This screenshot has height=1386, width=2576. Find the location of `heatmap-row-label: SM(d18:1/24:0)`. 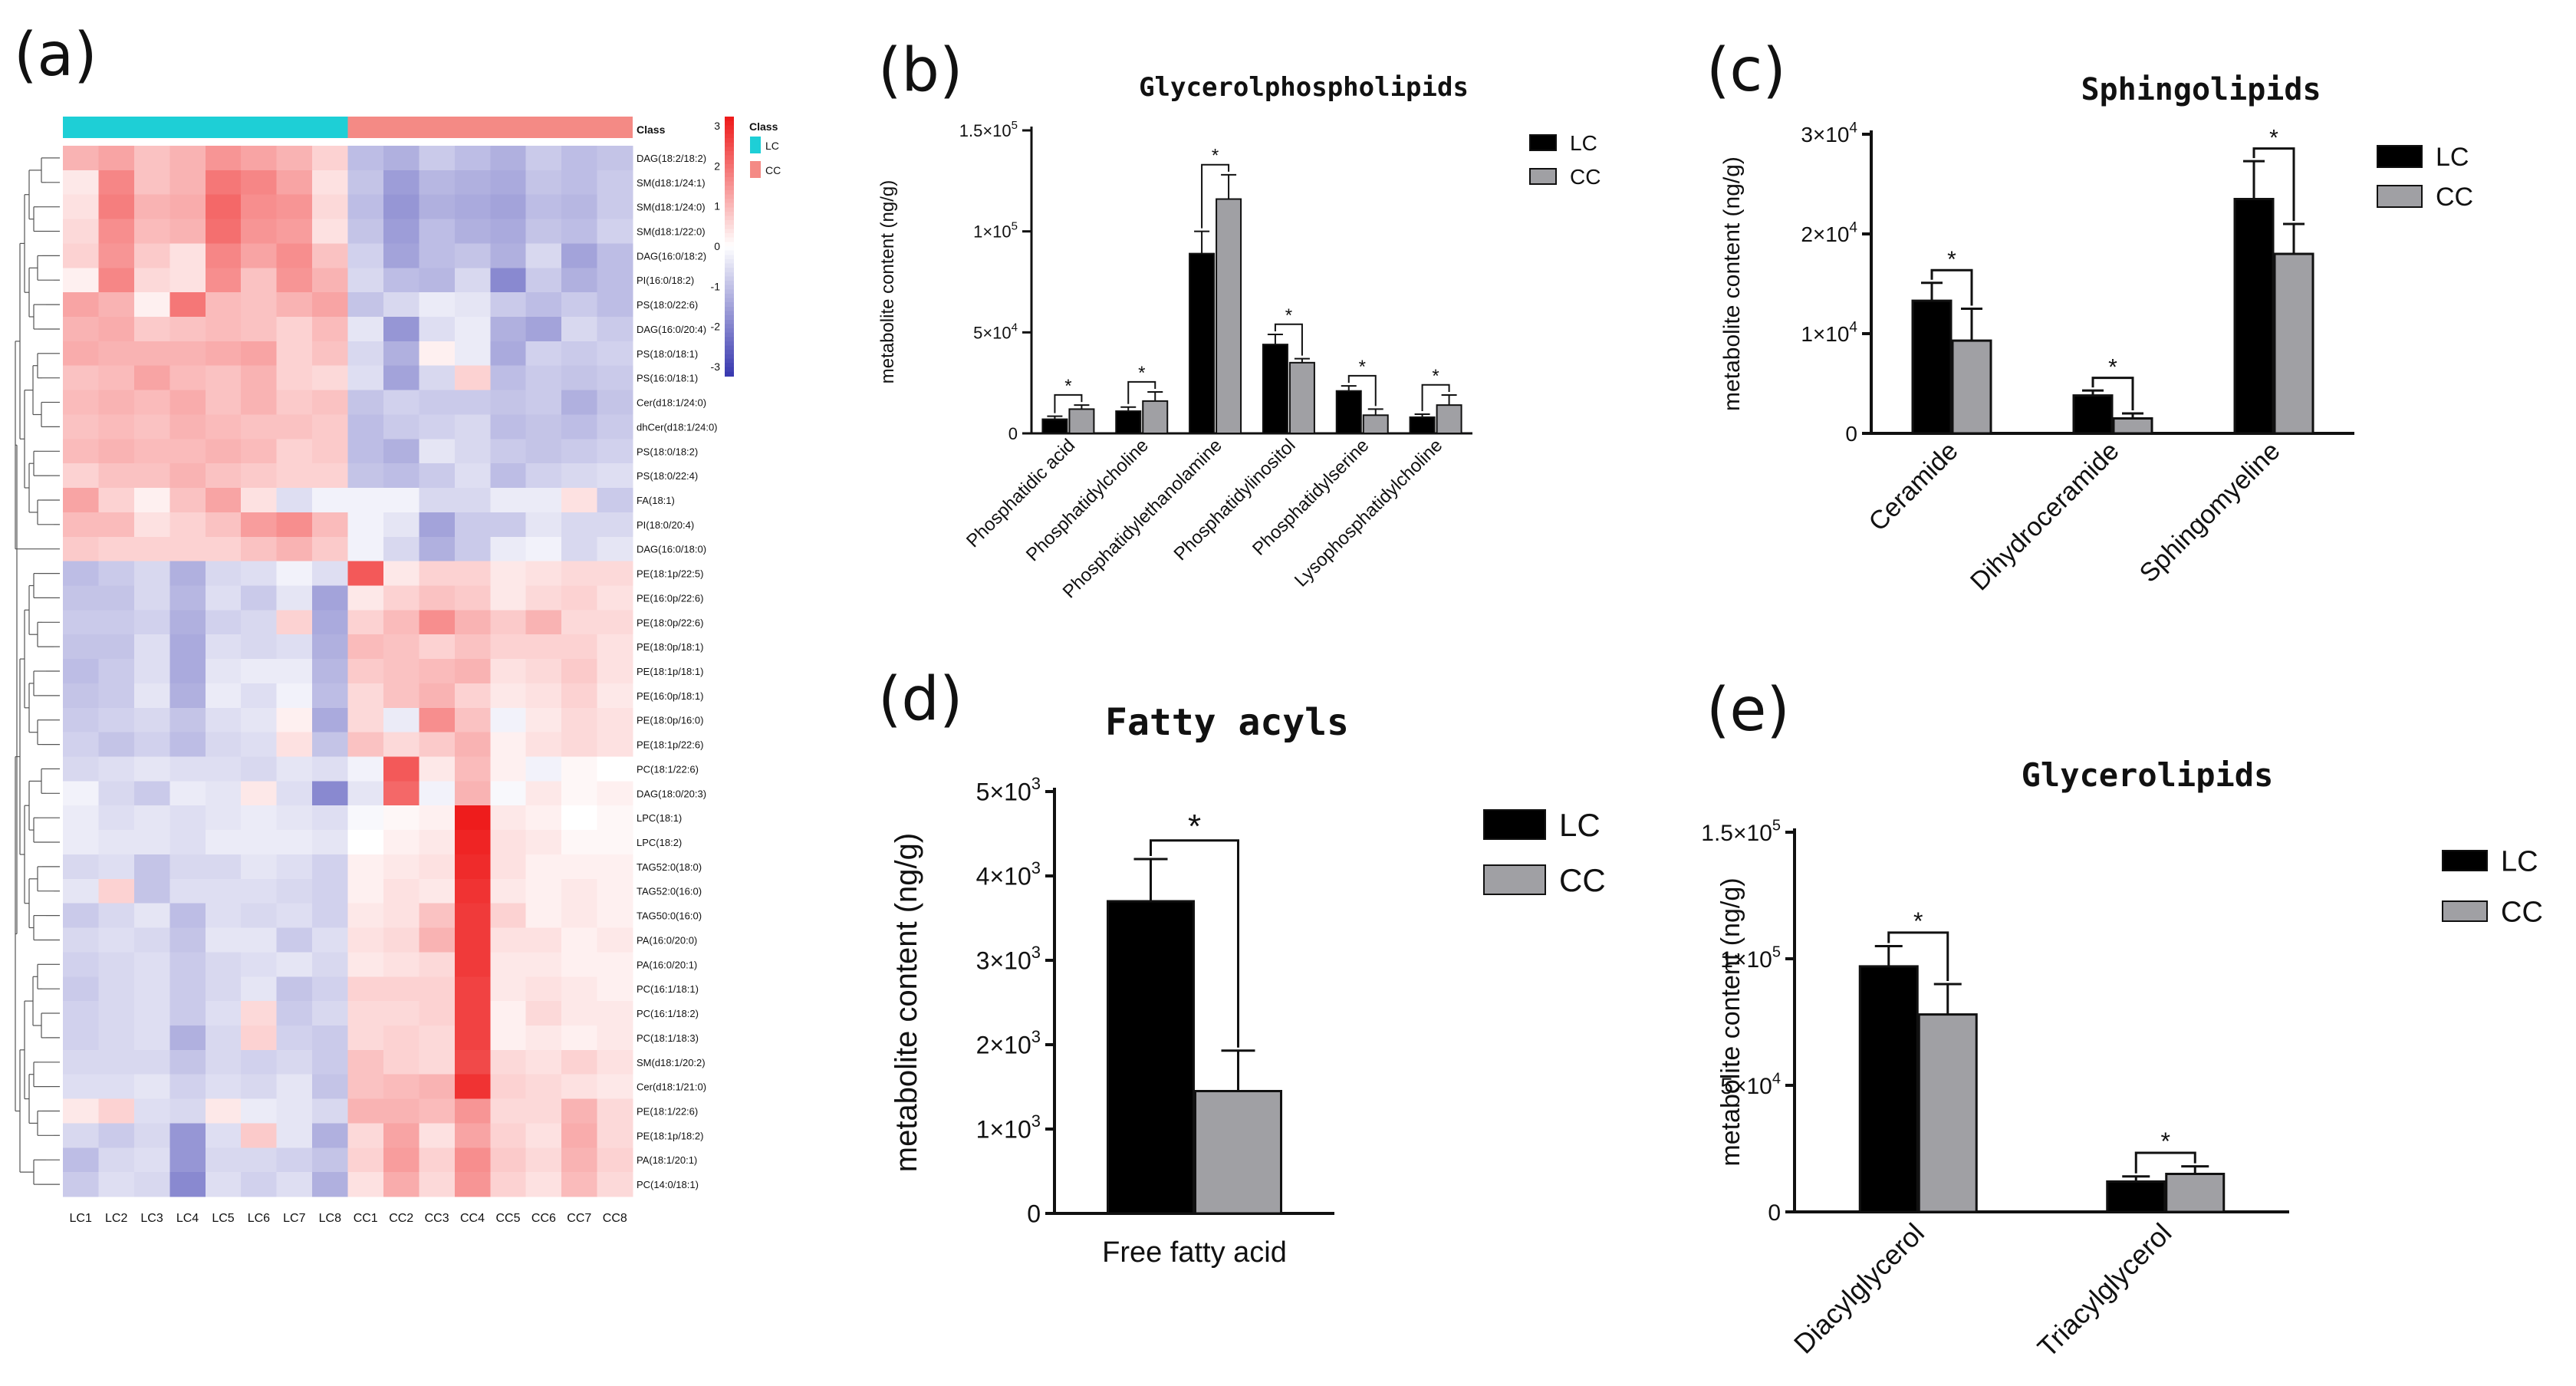

heatmap-row-label: SM(d18:1/24:0) is located at coordinates (671, 207).